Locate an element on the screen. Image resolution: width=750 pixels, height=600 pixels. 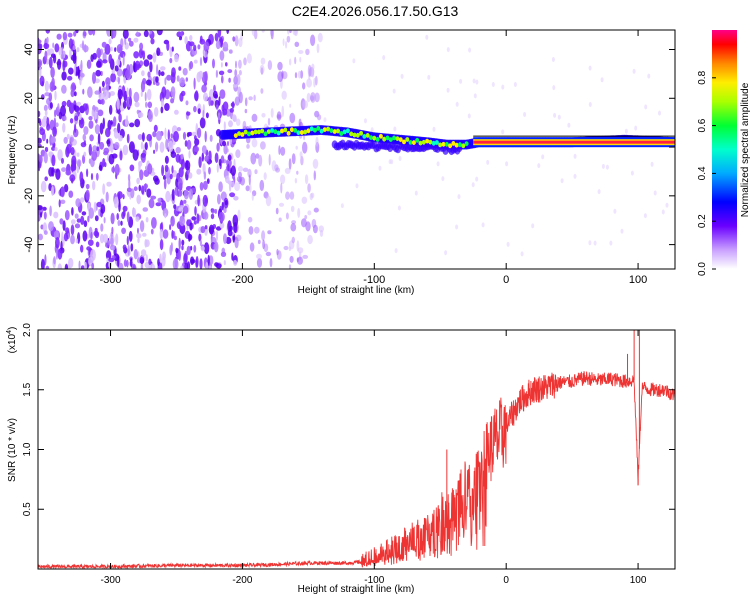
snr-multiplier-exp: 4 is located at coordinates (9, 332).